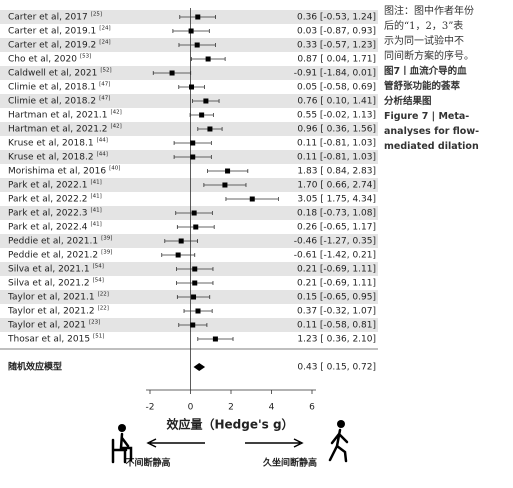  I want to click on value-label: 0.36 [-0.53, 1.24], so click(336, 18).